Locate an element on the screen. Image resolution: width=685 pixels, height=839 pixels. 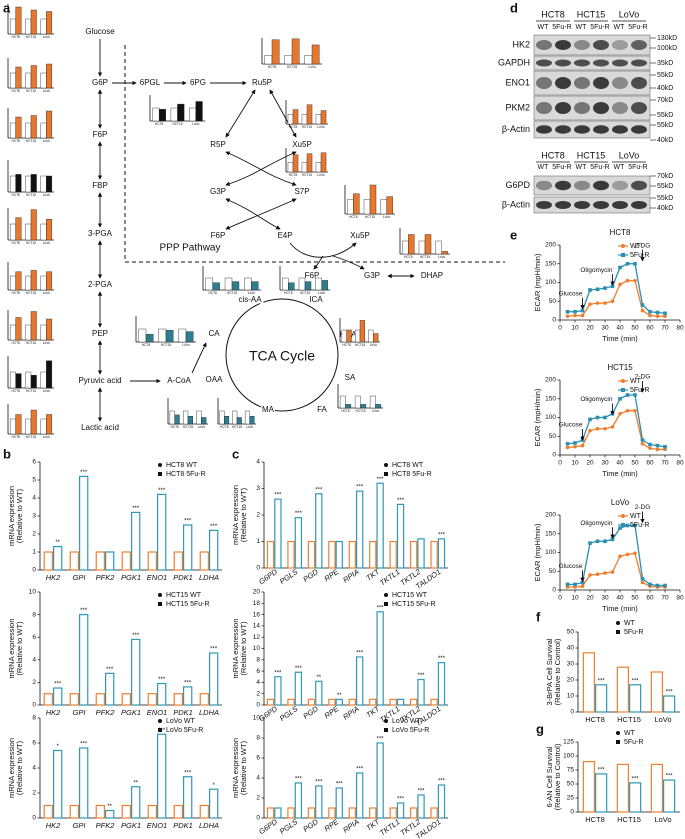
x-tick-label: PGK1 is located at coordinates (131, 825).